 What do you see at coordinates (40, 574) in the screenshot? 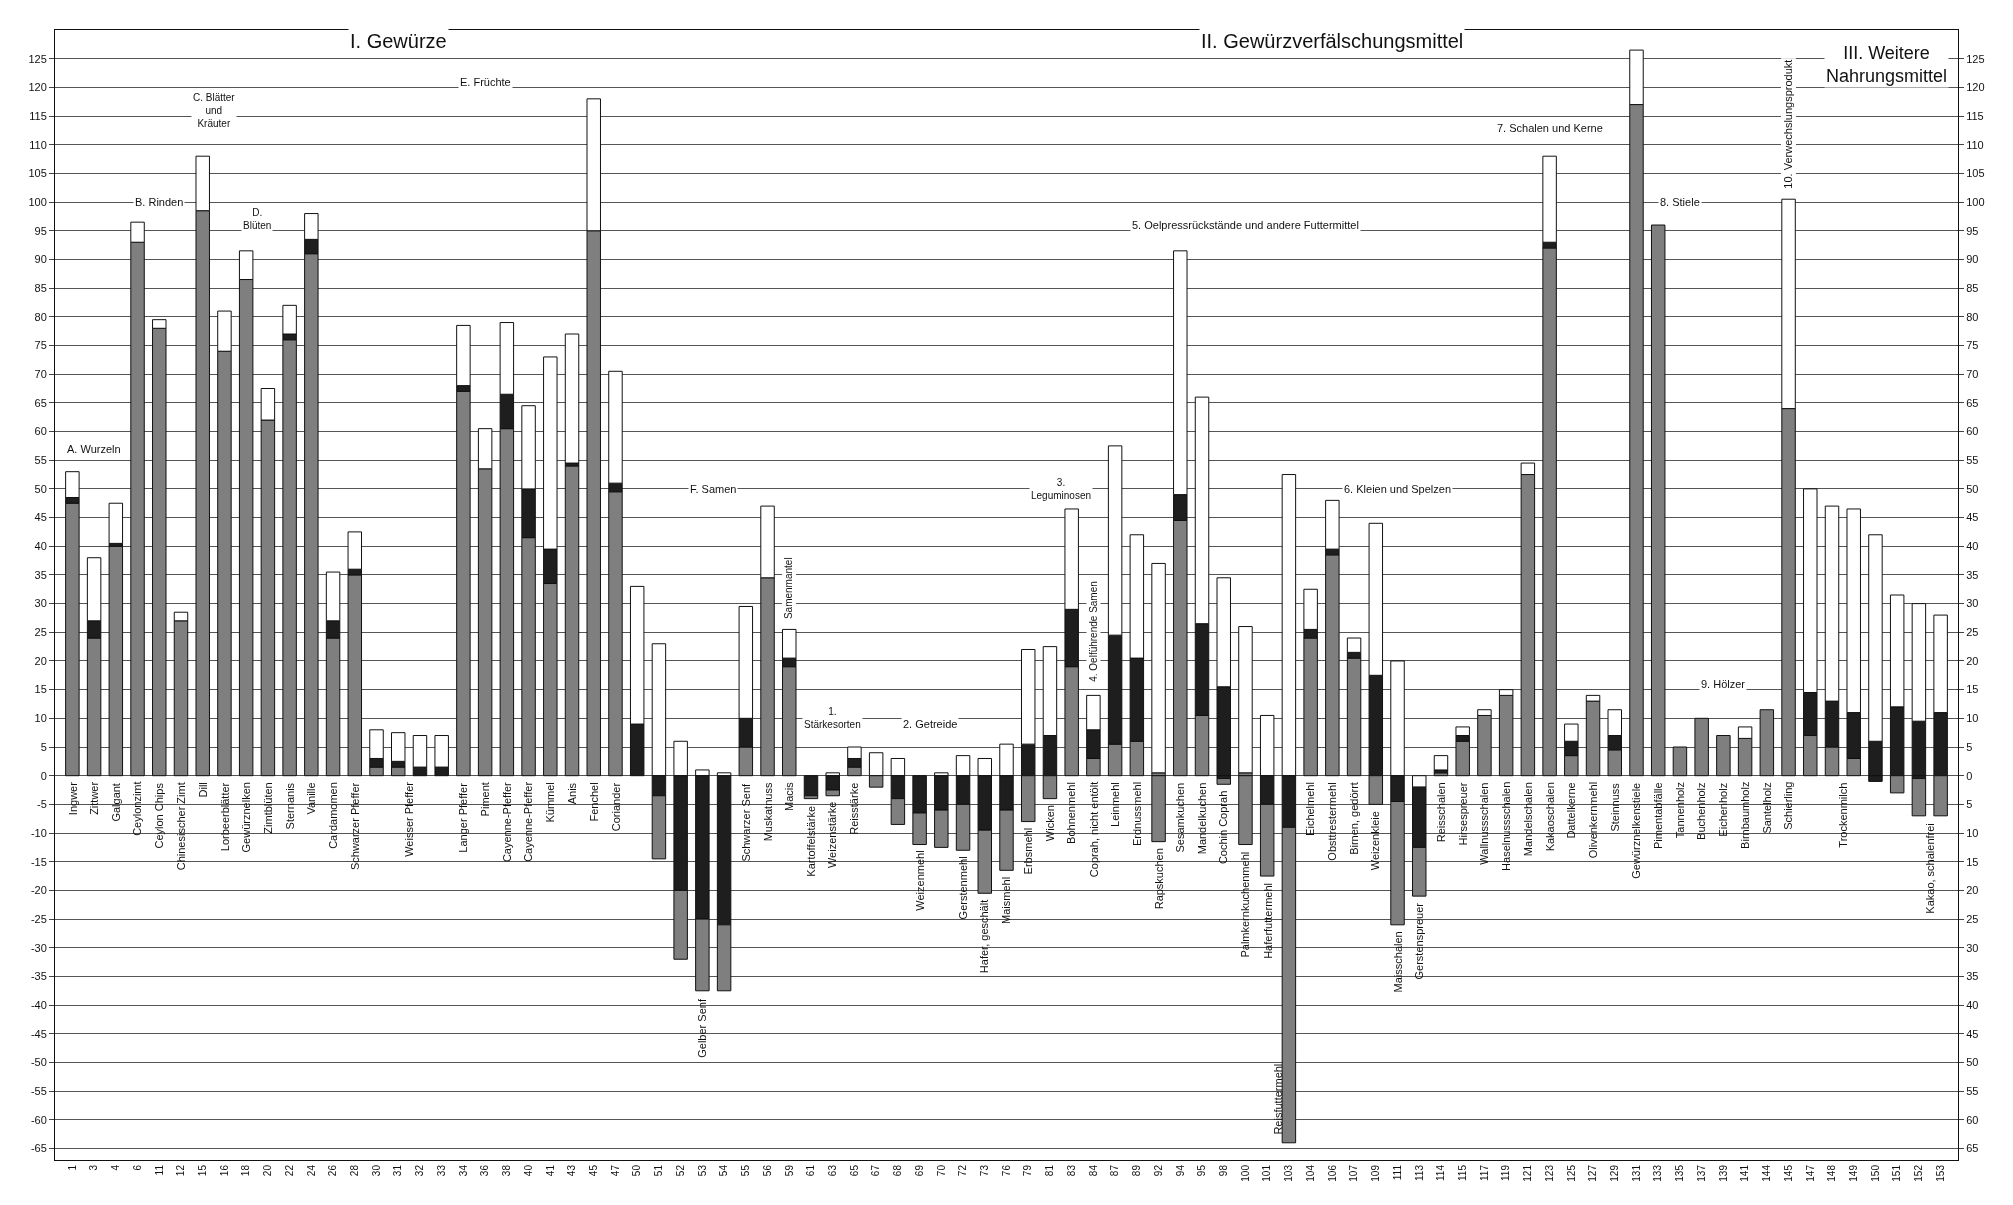
I see `y-tick-label: 35` at bounding box center [40, 574].